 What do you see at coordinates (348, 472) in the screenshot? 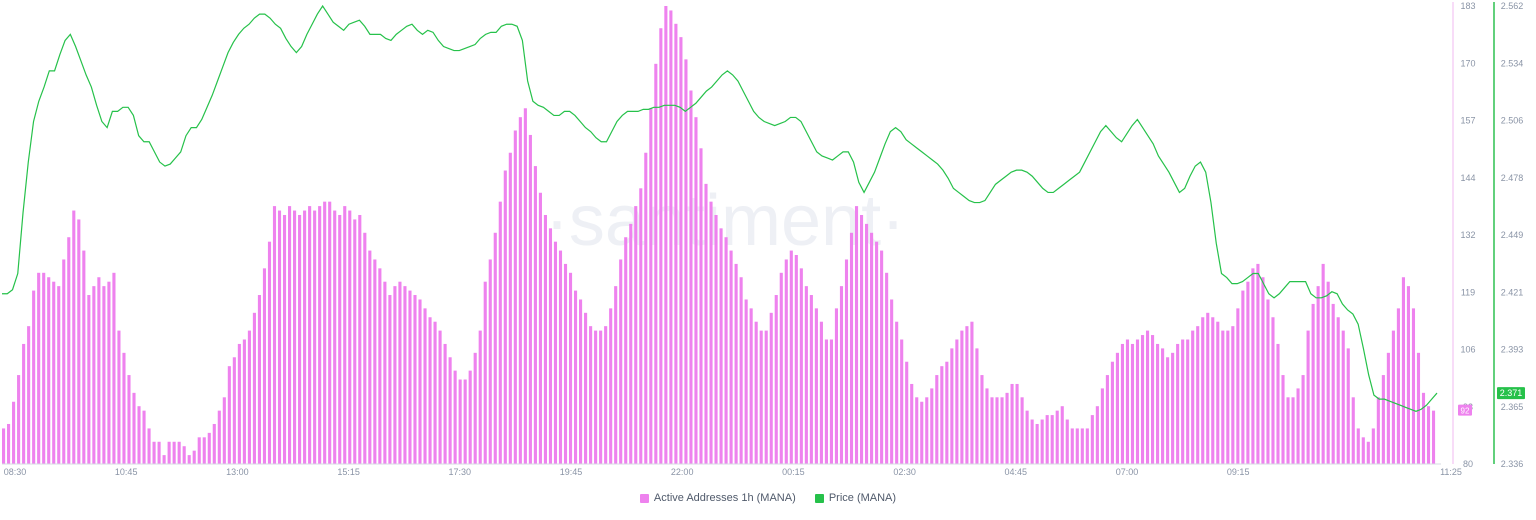
I see `x-tick-label: 15:15` at bounding box center [348, 472].